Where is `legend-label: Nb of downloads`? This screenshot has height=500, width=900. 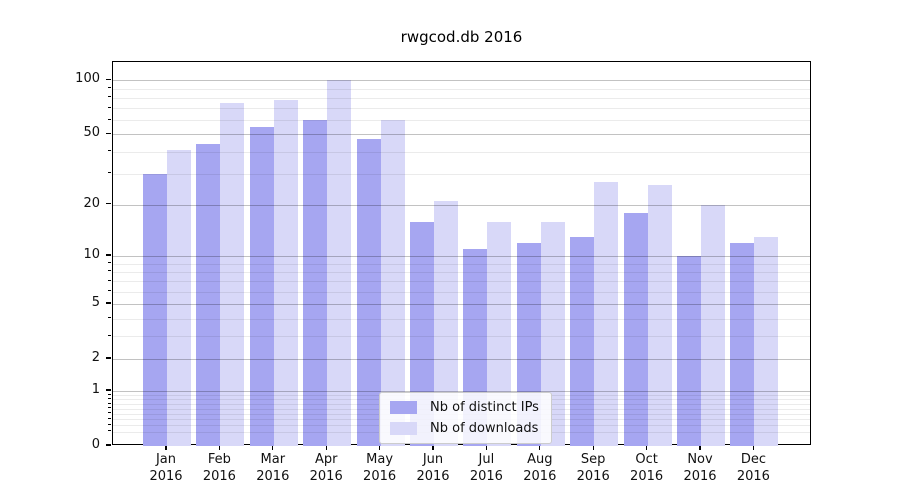
legend-label: Nb of downloads is located at coordinates (484, 428).